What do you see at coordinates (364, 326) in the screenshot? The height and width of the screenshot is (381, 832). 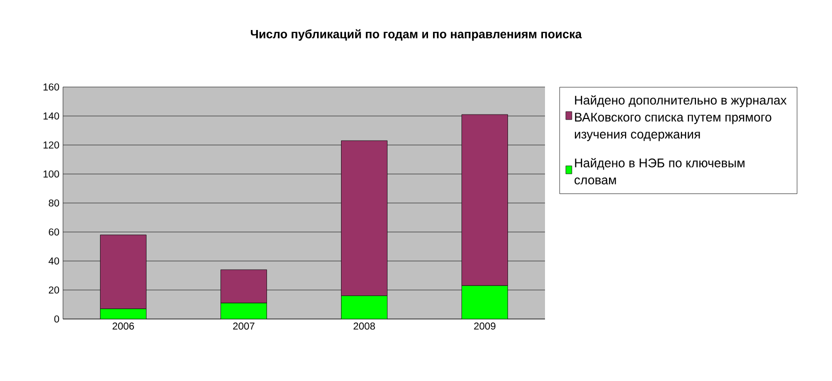 I see `x-tick-label: 2008` at bounding box center [364, 326].